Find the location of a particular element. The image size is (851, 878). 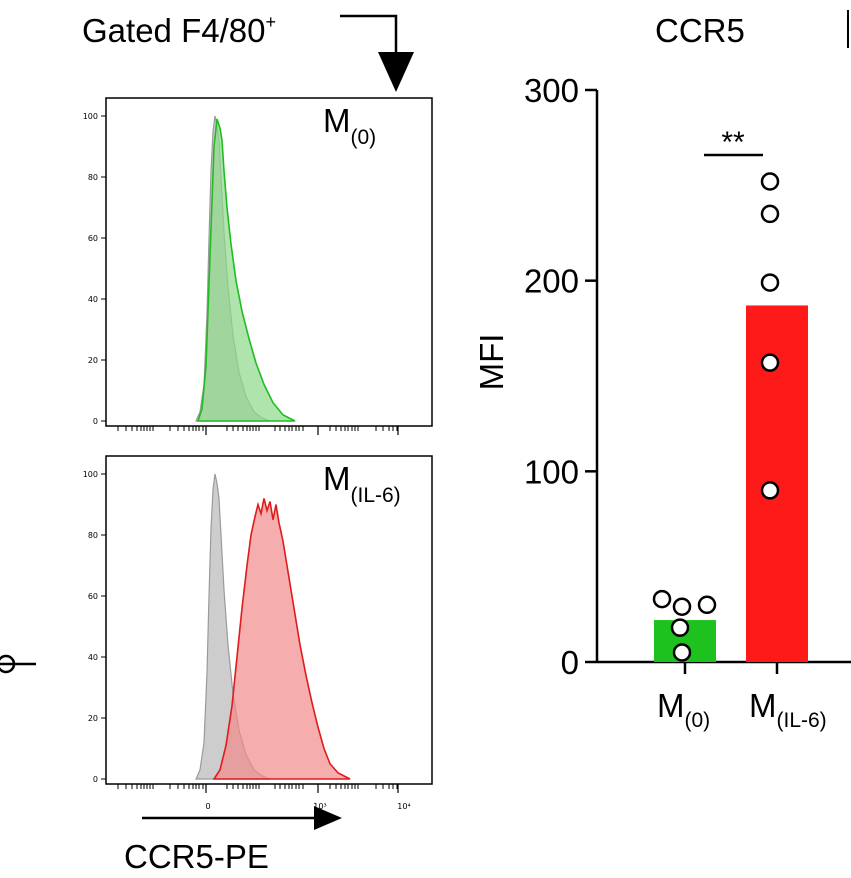

histogram-label: M(0) is located at coordinates (349, 125).